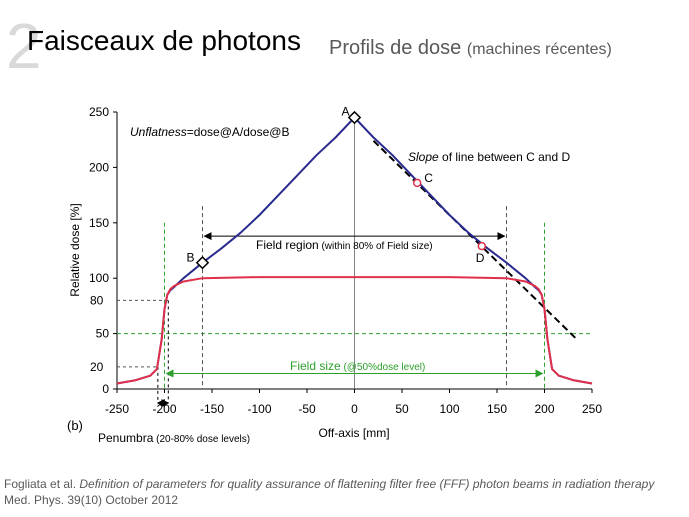 This screenshot has width=689, height=517. I want to click on panel-label: (b), so click(75, 425).